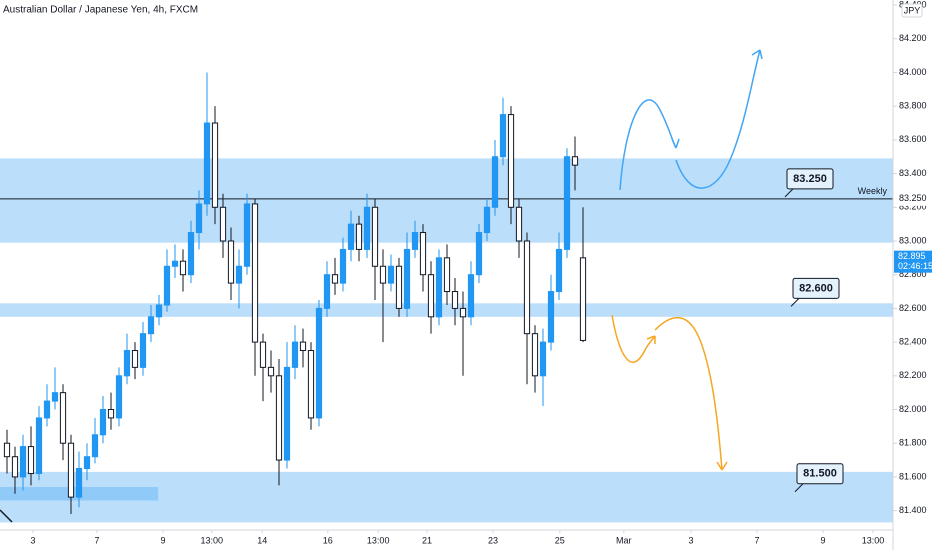 This screenshot has width=932, height=555. What do you see at coordinates (913, 476) in the screenshot?
I see `y-tick-label: 81.600` at bounding box center [913, 476].